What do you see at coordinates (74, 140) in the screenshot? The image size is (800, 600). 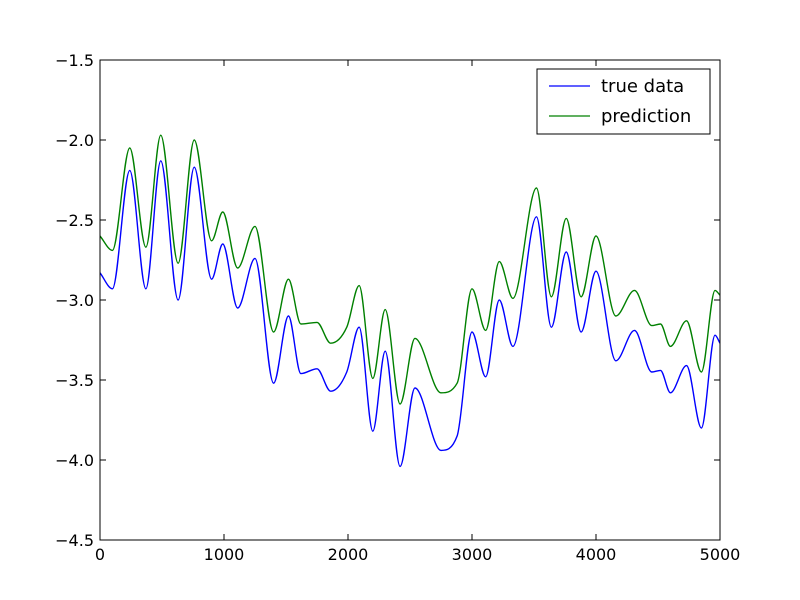 I see `y-tick-label: −2.0` at bounding box center [74, 140].